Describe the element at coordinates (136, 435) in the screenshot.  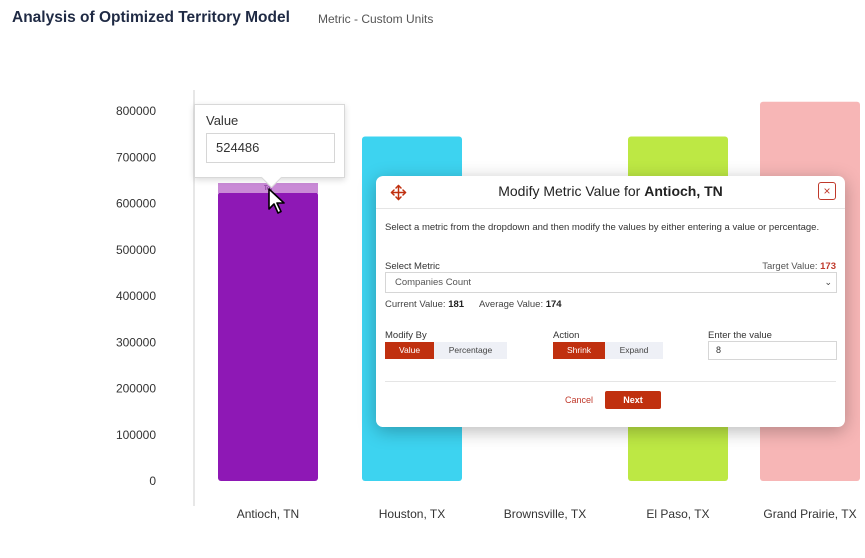
I see `y-tick-label: 100000` at that location.